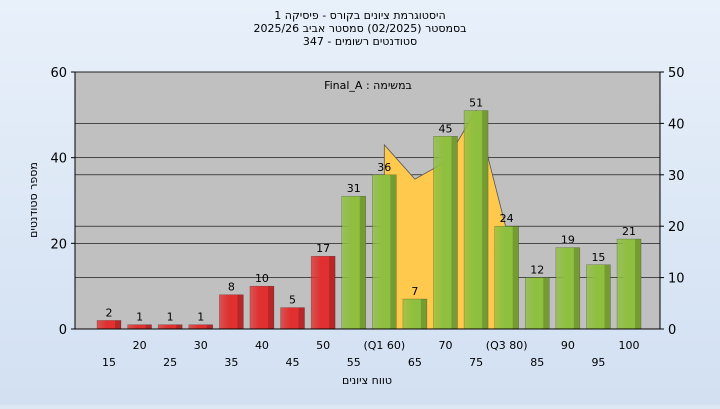 This screenshot has height=409, width=720. Describe the element at coordinates (507, 218) in the screenshot. I see `data-label: 24` at that location.